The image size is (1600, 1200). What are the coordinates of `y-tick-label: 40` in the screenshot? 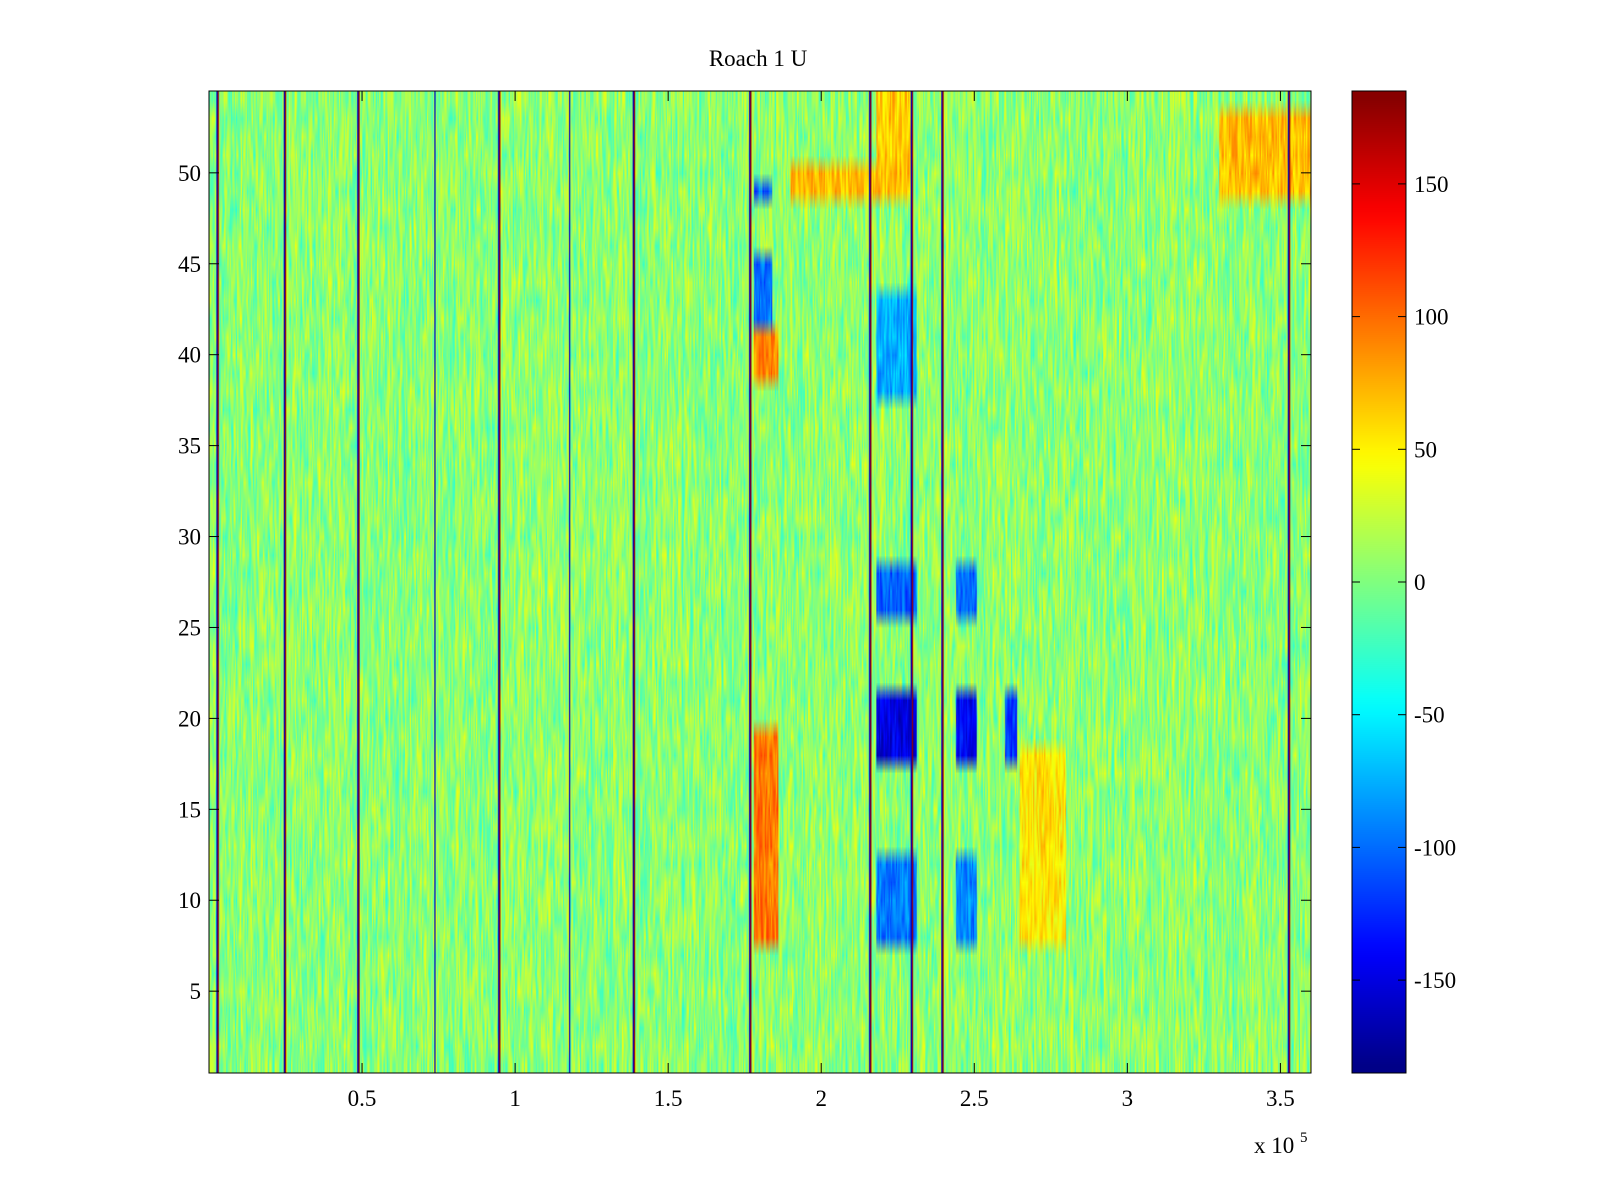 It's located at (189, 355).